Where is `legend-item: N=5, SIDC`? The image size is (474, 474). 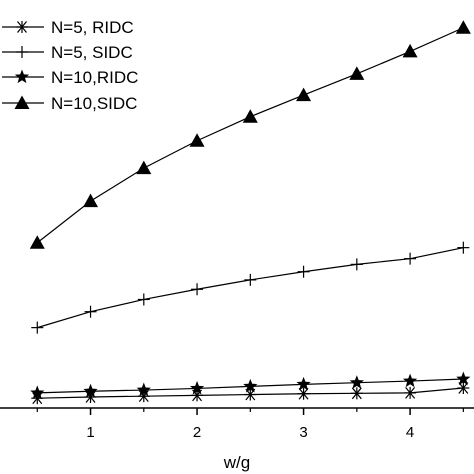
legend-item: N=5, SIDC is located at coordinates (67, 52).